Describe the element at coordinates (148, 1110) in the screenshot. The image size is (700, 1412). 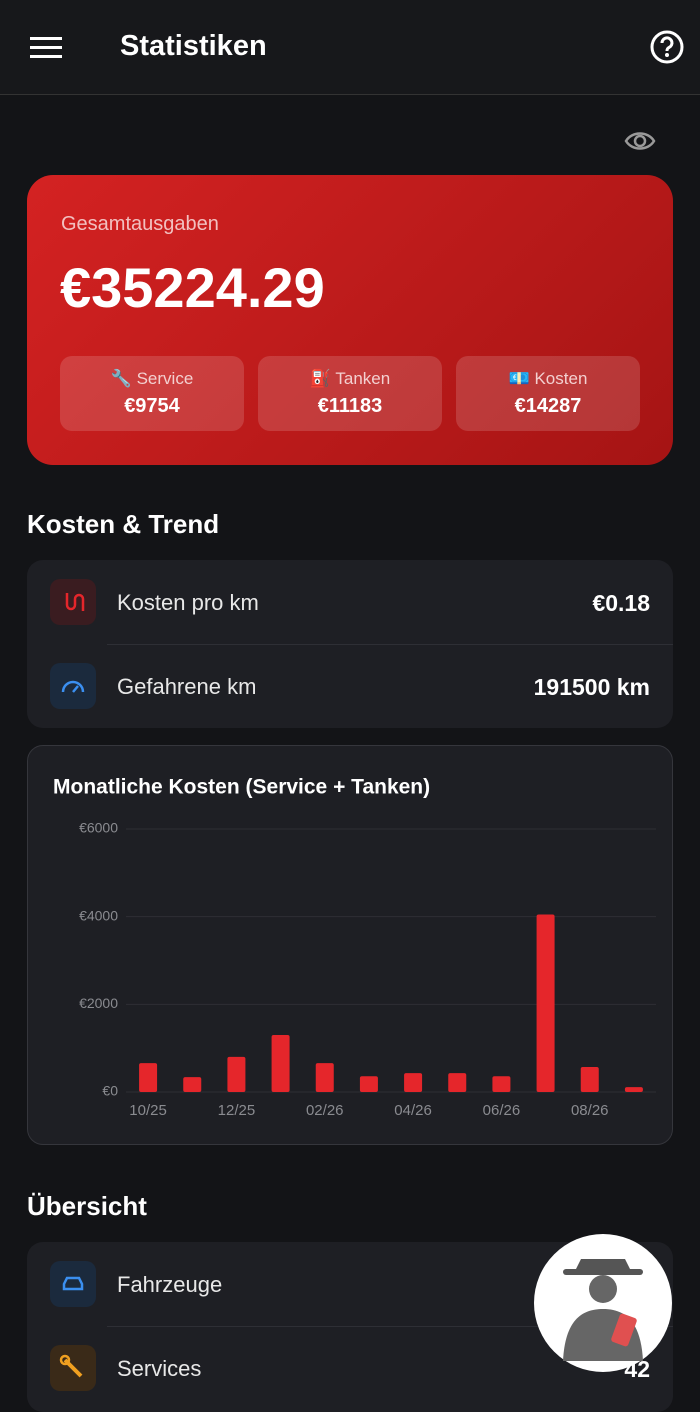
I see `x-tick-label: 10/25` at that location.